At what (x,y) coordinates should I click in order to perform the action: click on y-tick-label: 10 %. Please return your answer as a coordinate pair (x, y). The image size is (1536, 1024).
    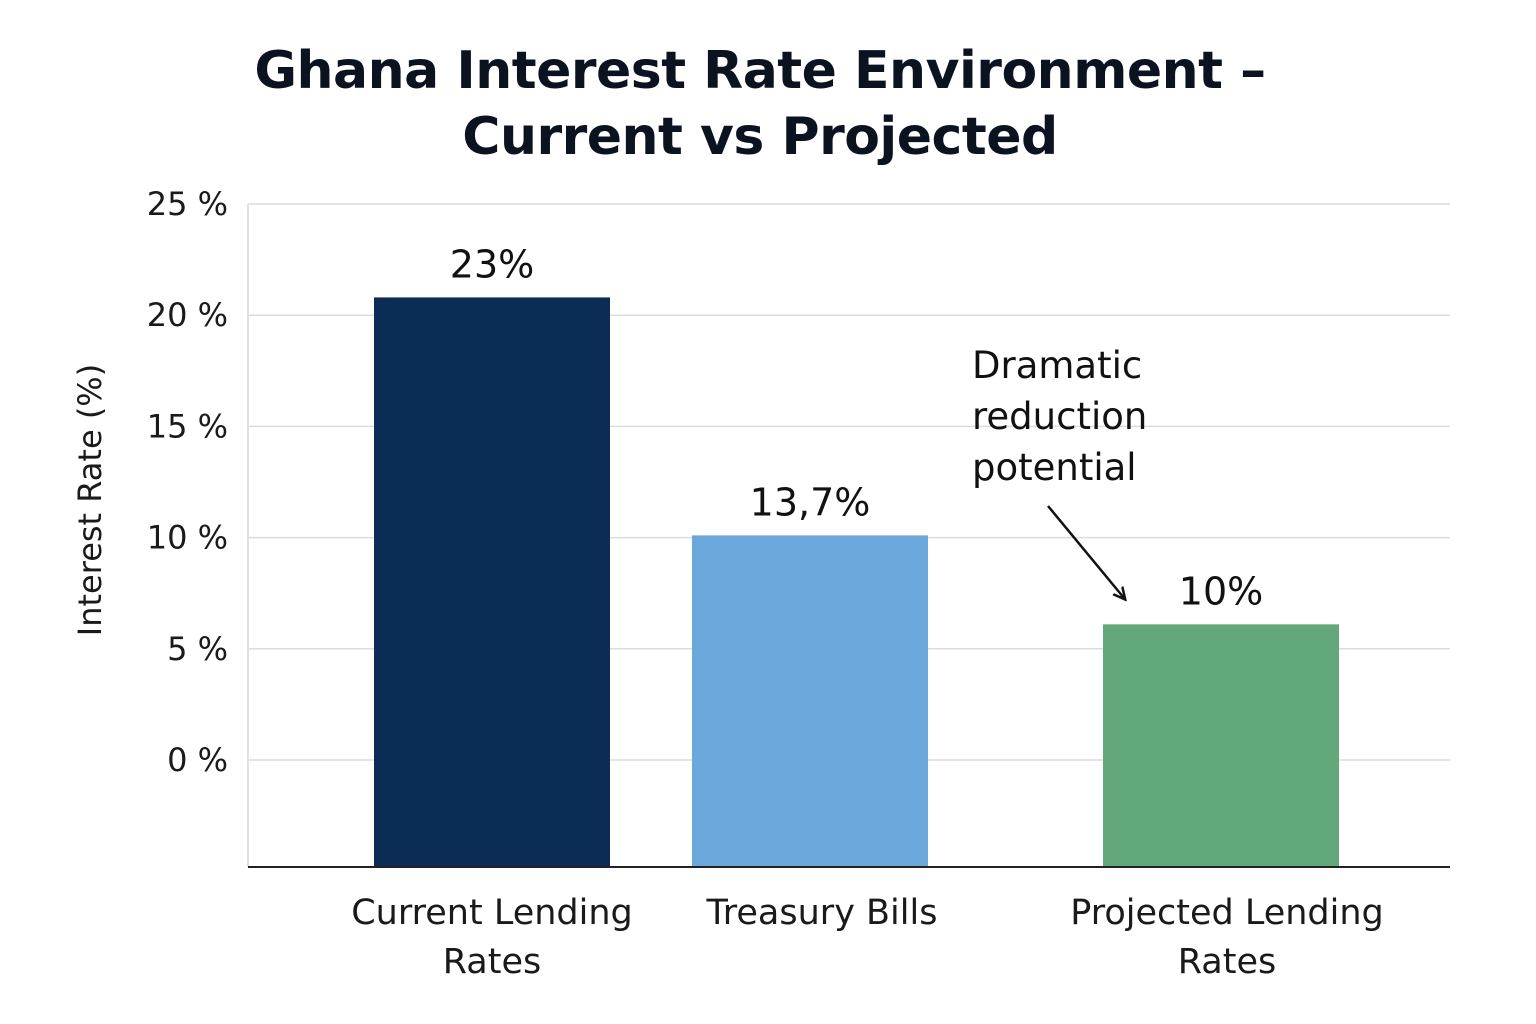
    Looking at the image, I should click on (187, 538).